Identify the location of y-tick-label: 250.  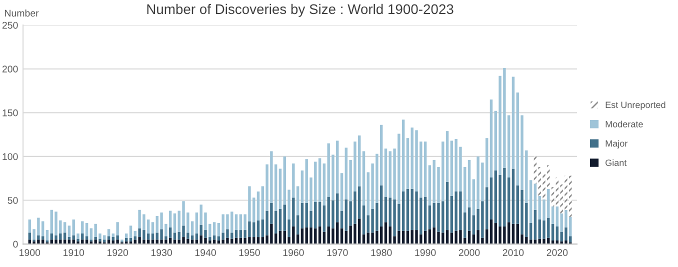
(10, 25).